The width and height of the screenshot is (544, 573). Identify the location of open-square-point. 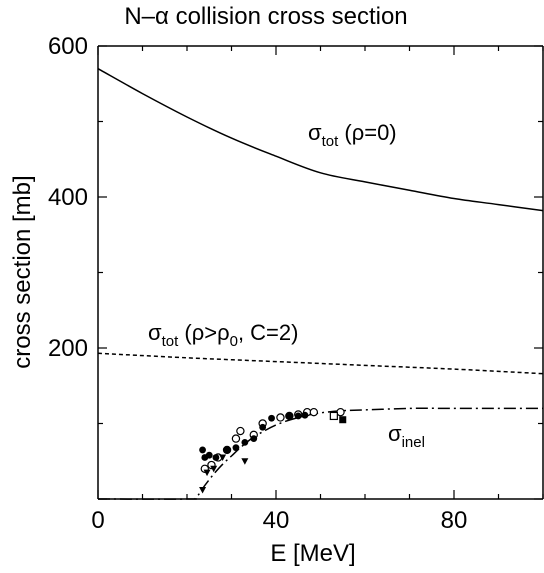
(333, 416).